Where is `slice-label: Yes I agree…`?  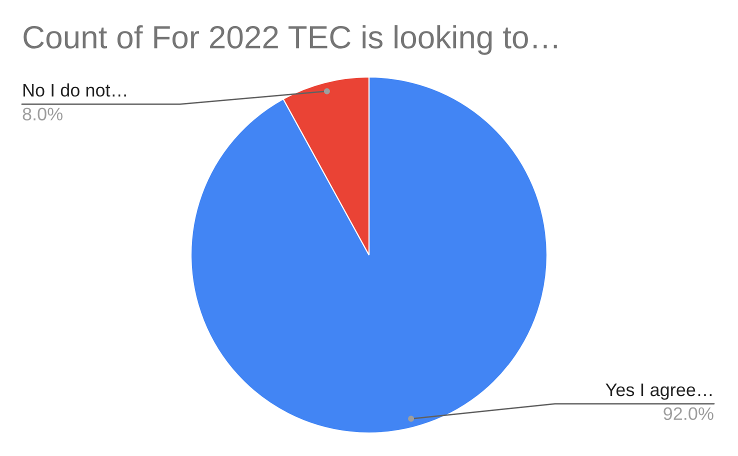 slice-label: Yes I agree… is located at coordinates (659, 392).